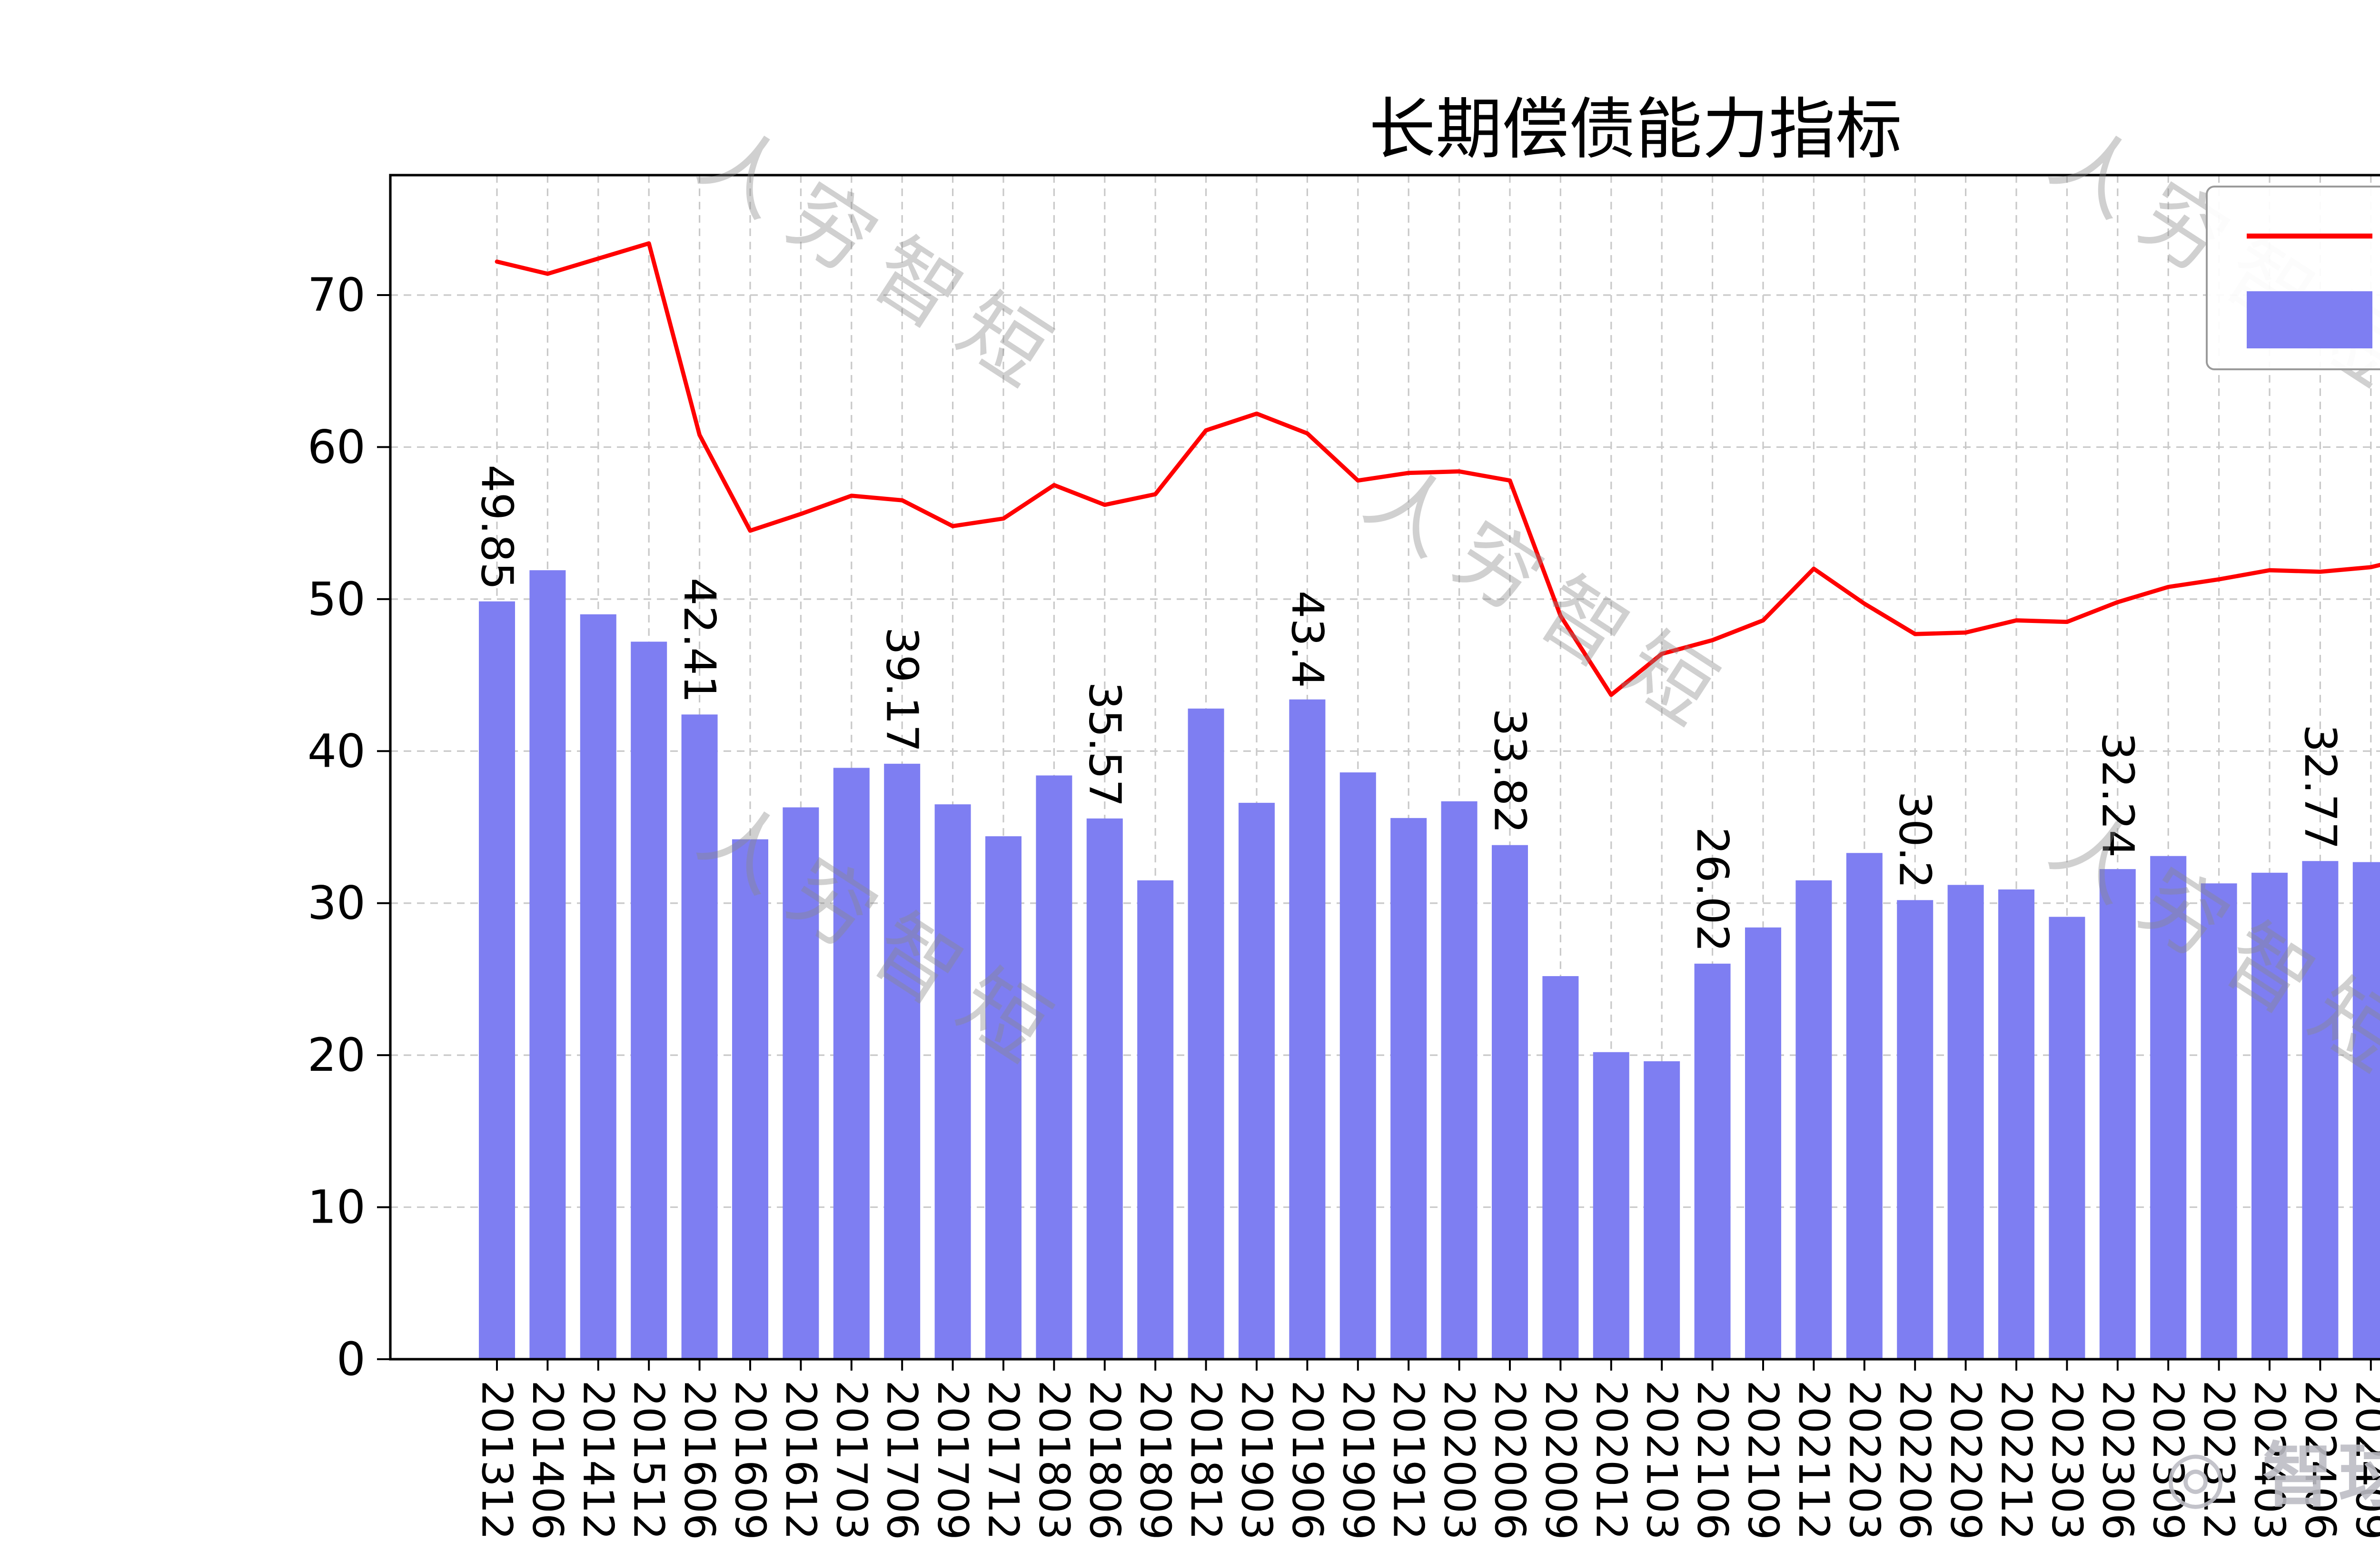  What do you see at coordinates (2117, 795) in the screenshot?
I see `bar-value-label: 32.24` at bounding box center [2117, 795].